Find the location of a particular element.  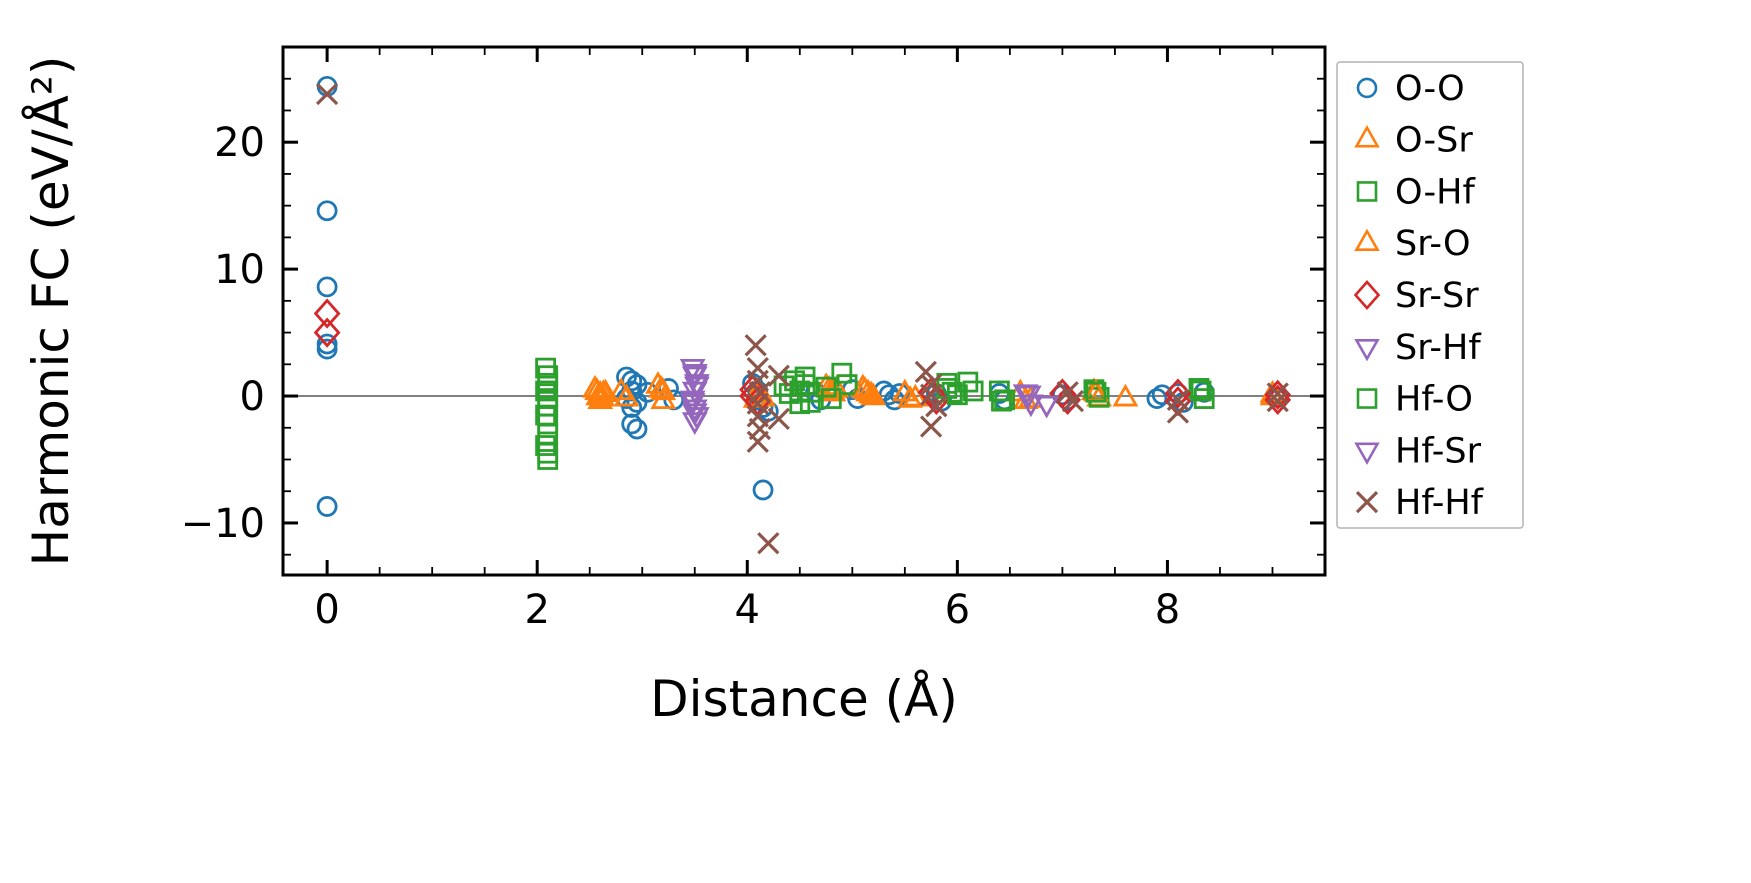

legend-item-label: O-O is located at coordinates (1430, 89).